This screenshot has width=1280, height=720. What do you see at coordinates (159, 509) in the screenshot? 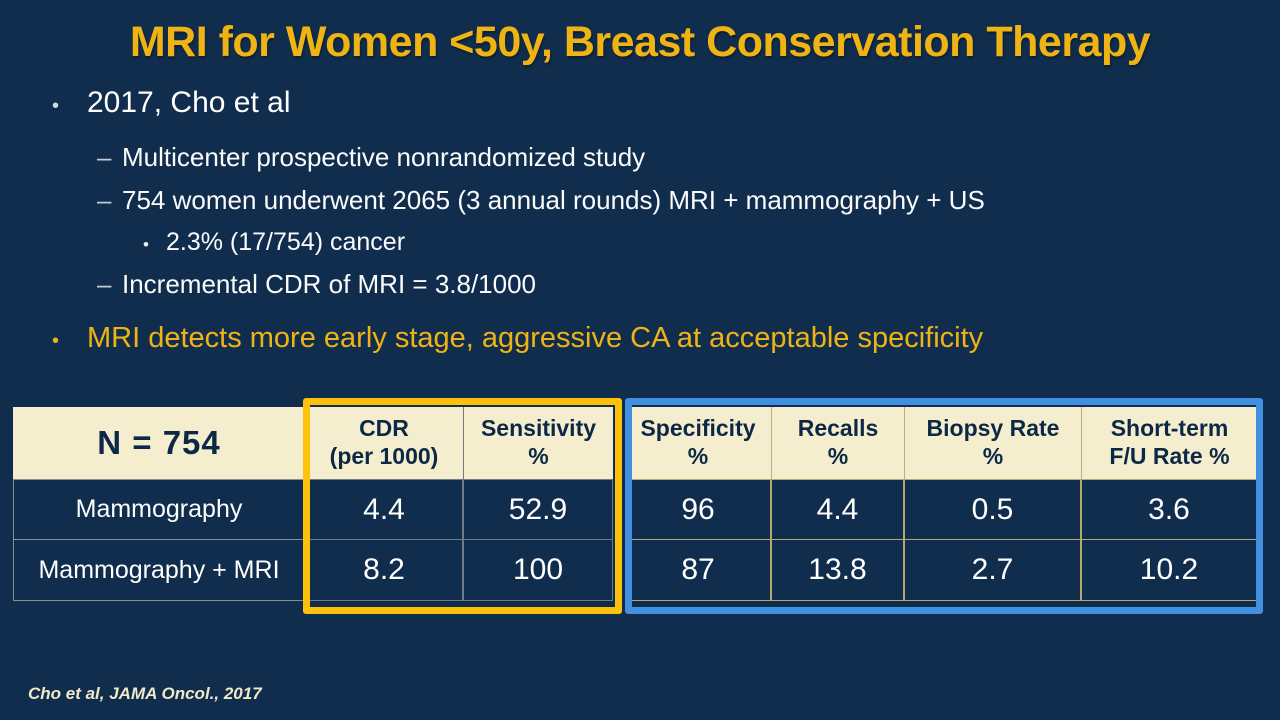
I see `table-row-label: Mammography` at bounding box center [159, 509].